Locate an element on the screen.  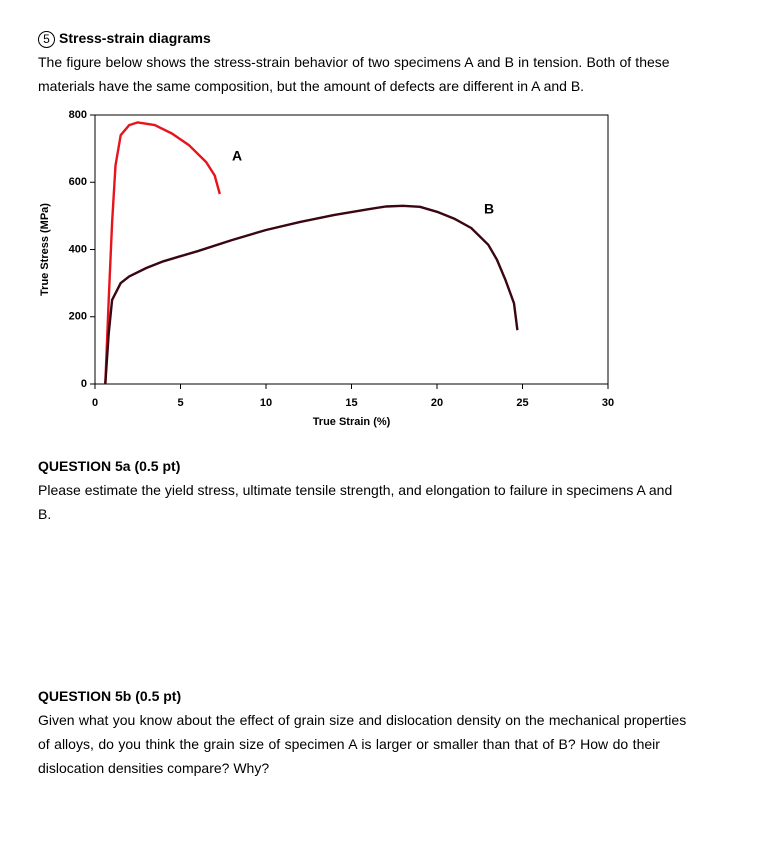
x-tick-label: 10 is located at coordinates (266, 403).